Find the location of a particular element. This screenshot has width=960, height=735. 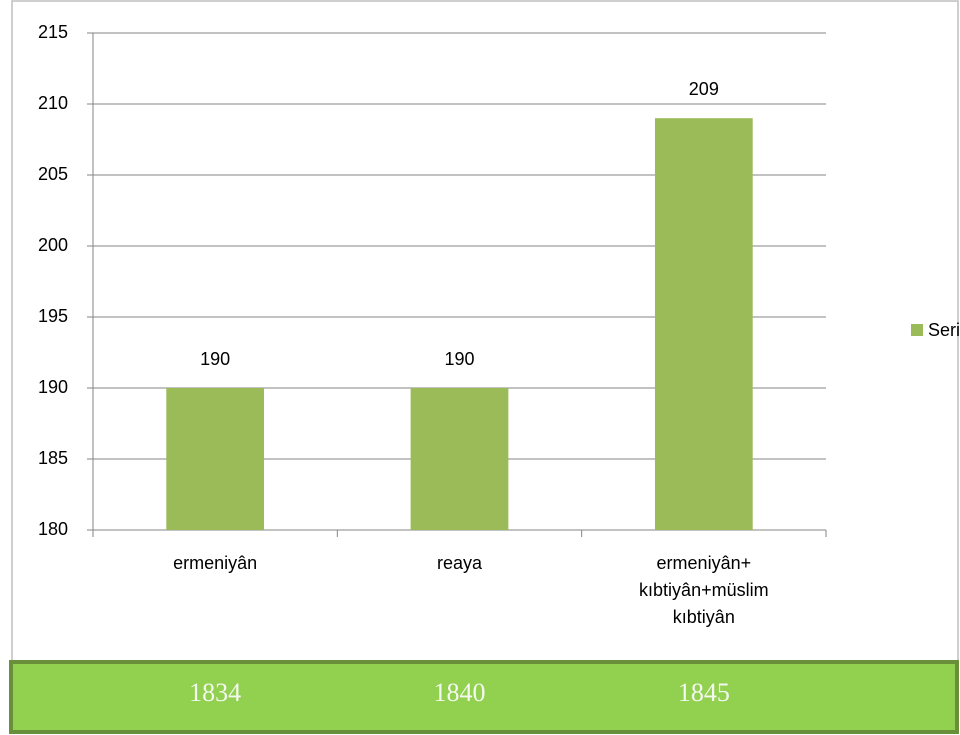

footer-label: 1840 is located at coordinates (460, 692).